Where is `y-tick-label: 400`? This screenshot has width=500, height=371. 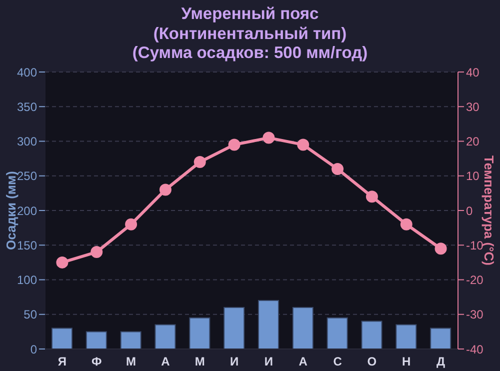 y-tick-label: 400 is located at coordinates (27, 72).